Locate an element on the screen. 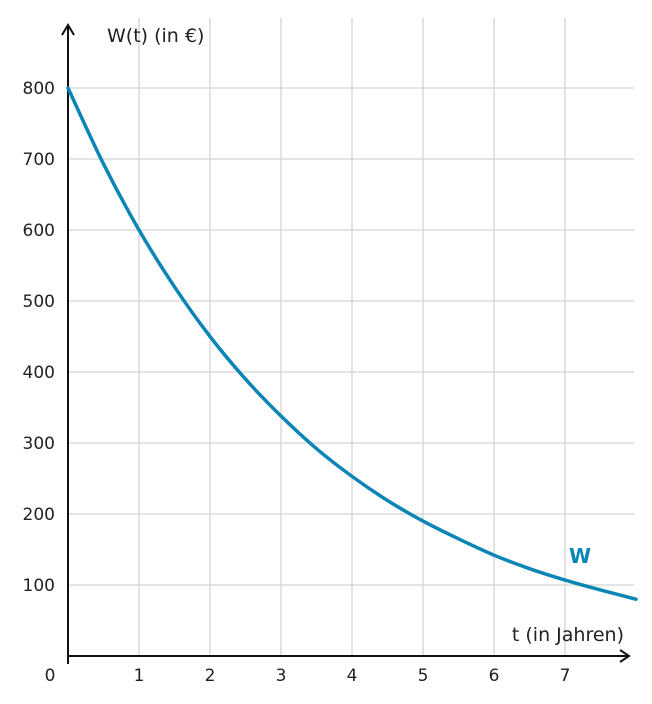 The image size is (652, 704). x-tick-label-3: 3 is located at coordinates (281, 676).